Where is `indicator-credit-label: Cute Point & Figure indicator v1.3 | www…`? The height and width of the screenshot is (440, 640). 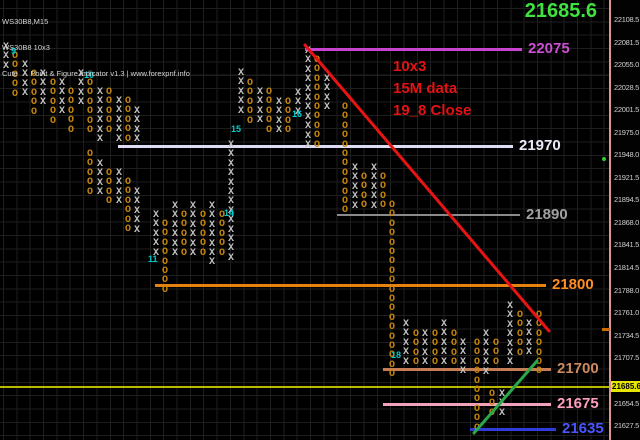 indicator-credit-label: Cute Point & Figure indicator v1.3 | www… is located at coordinates (96, 73).